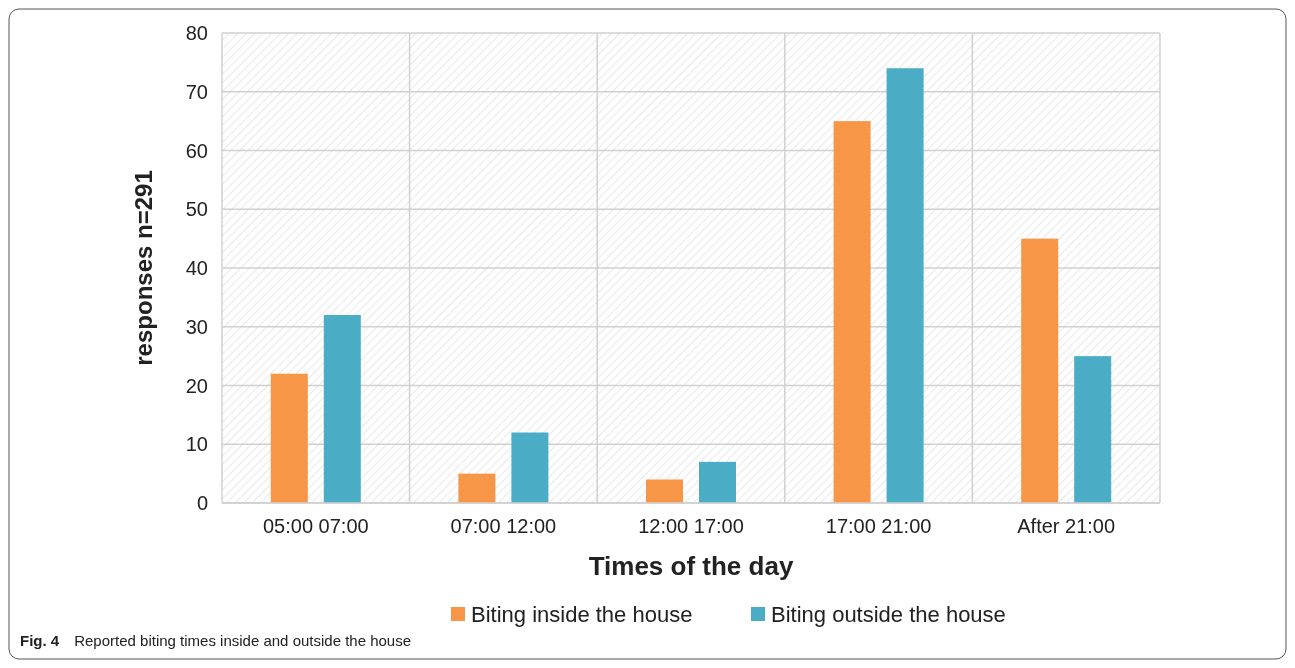 The image size is (1295, 668). Describe the element at coordinates (582, 614) in the screenshot. I see `legend-label: Biting inside the house` at that location.